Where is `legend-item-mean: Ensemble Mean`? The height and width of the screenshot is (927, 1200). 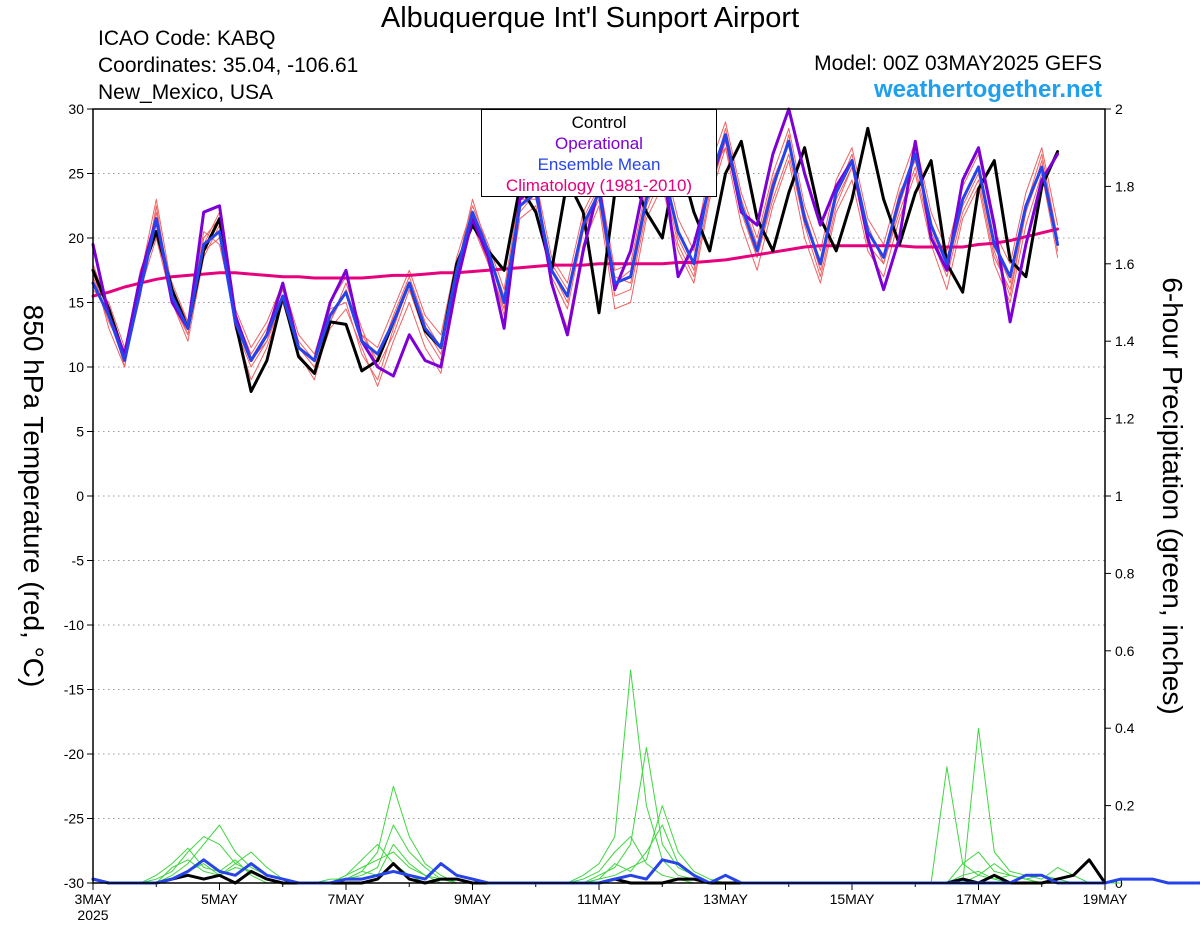
legend-item-mean: Ensemble Mean is located at coordinates (599, 164).